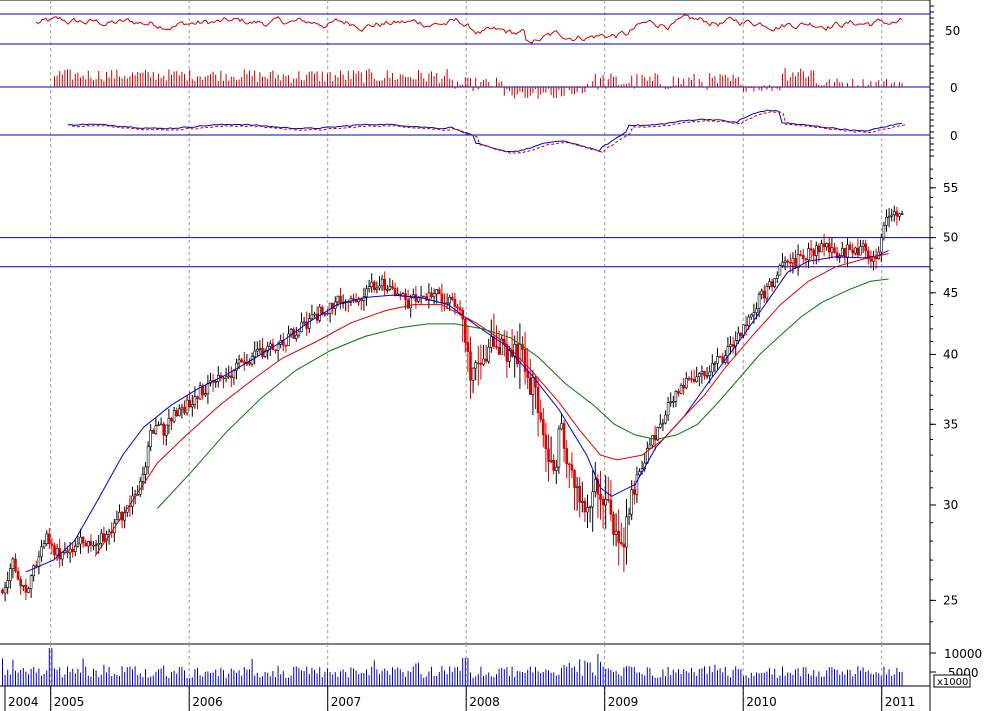 The width and height of the screenshot is (990, 711). I want to click on x-tick-label-2006: 2006, so click(207, 702).